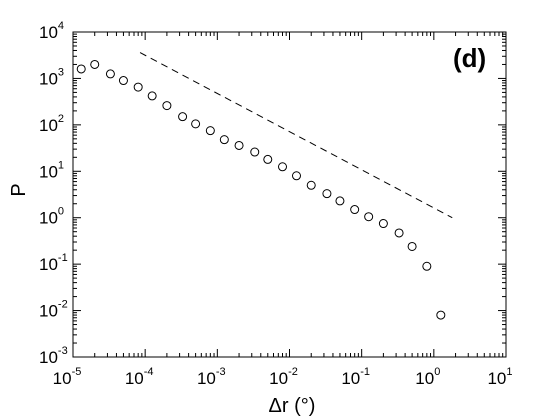 This screenshot has width=560, height=420. Describe the element at coordinates (292, 406) in the screenshot. I see `x-axis-label: Δr (°)` at that location.